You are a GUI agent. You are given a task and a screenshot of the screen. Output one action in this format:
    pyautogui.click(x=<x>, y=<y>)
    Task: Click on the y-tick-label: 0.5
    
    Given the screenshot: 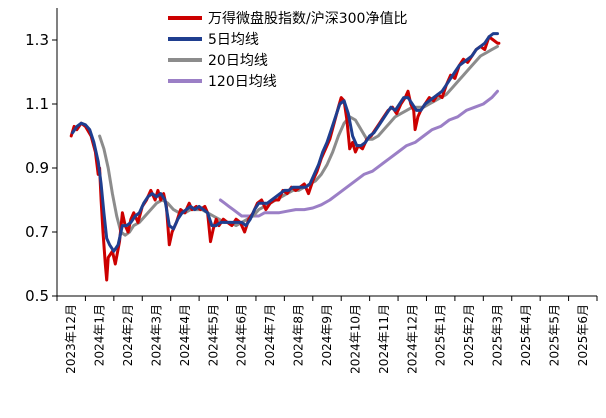 What is the action you would take?
    pyautogui.click(x=37, y=296)
    